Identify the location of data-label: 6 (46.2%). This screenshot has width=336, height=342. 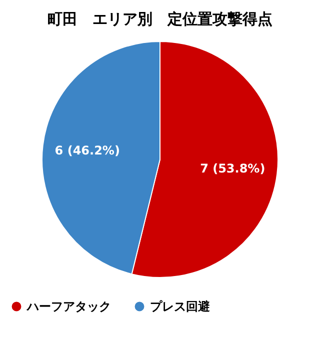
(87, 151).